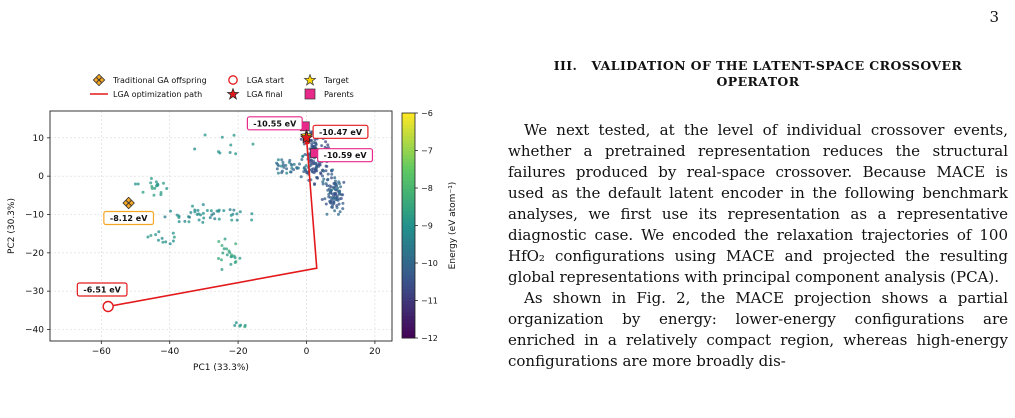 The image size is (1015, 418). What do you see at coordinates (427, 188) in the screenshot?
I see `colorbar-tick-label: −8` at bounding box center [427, 188].